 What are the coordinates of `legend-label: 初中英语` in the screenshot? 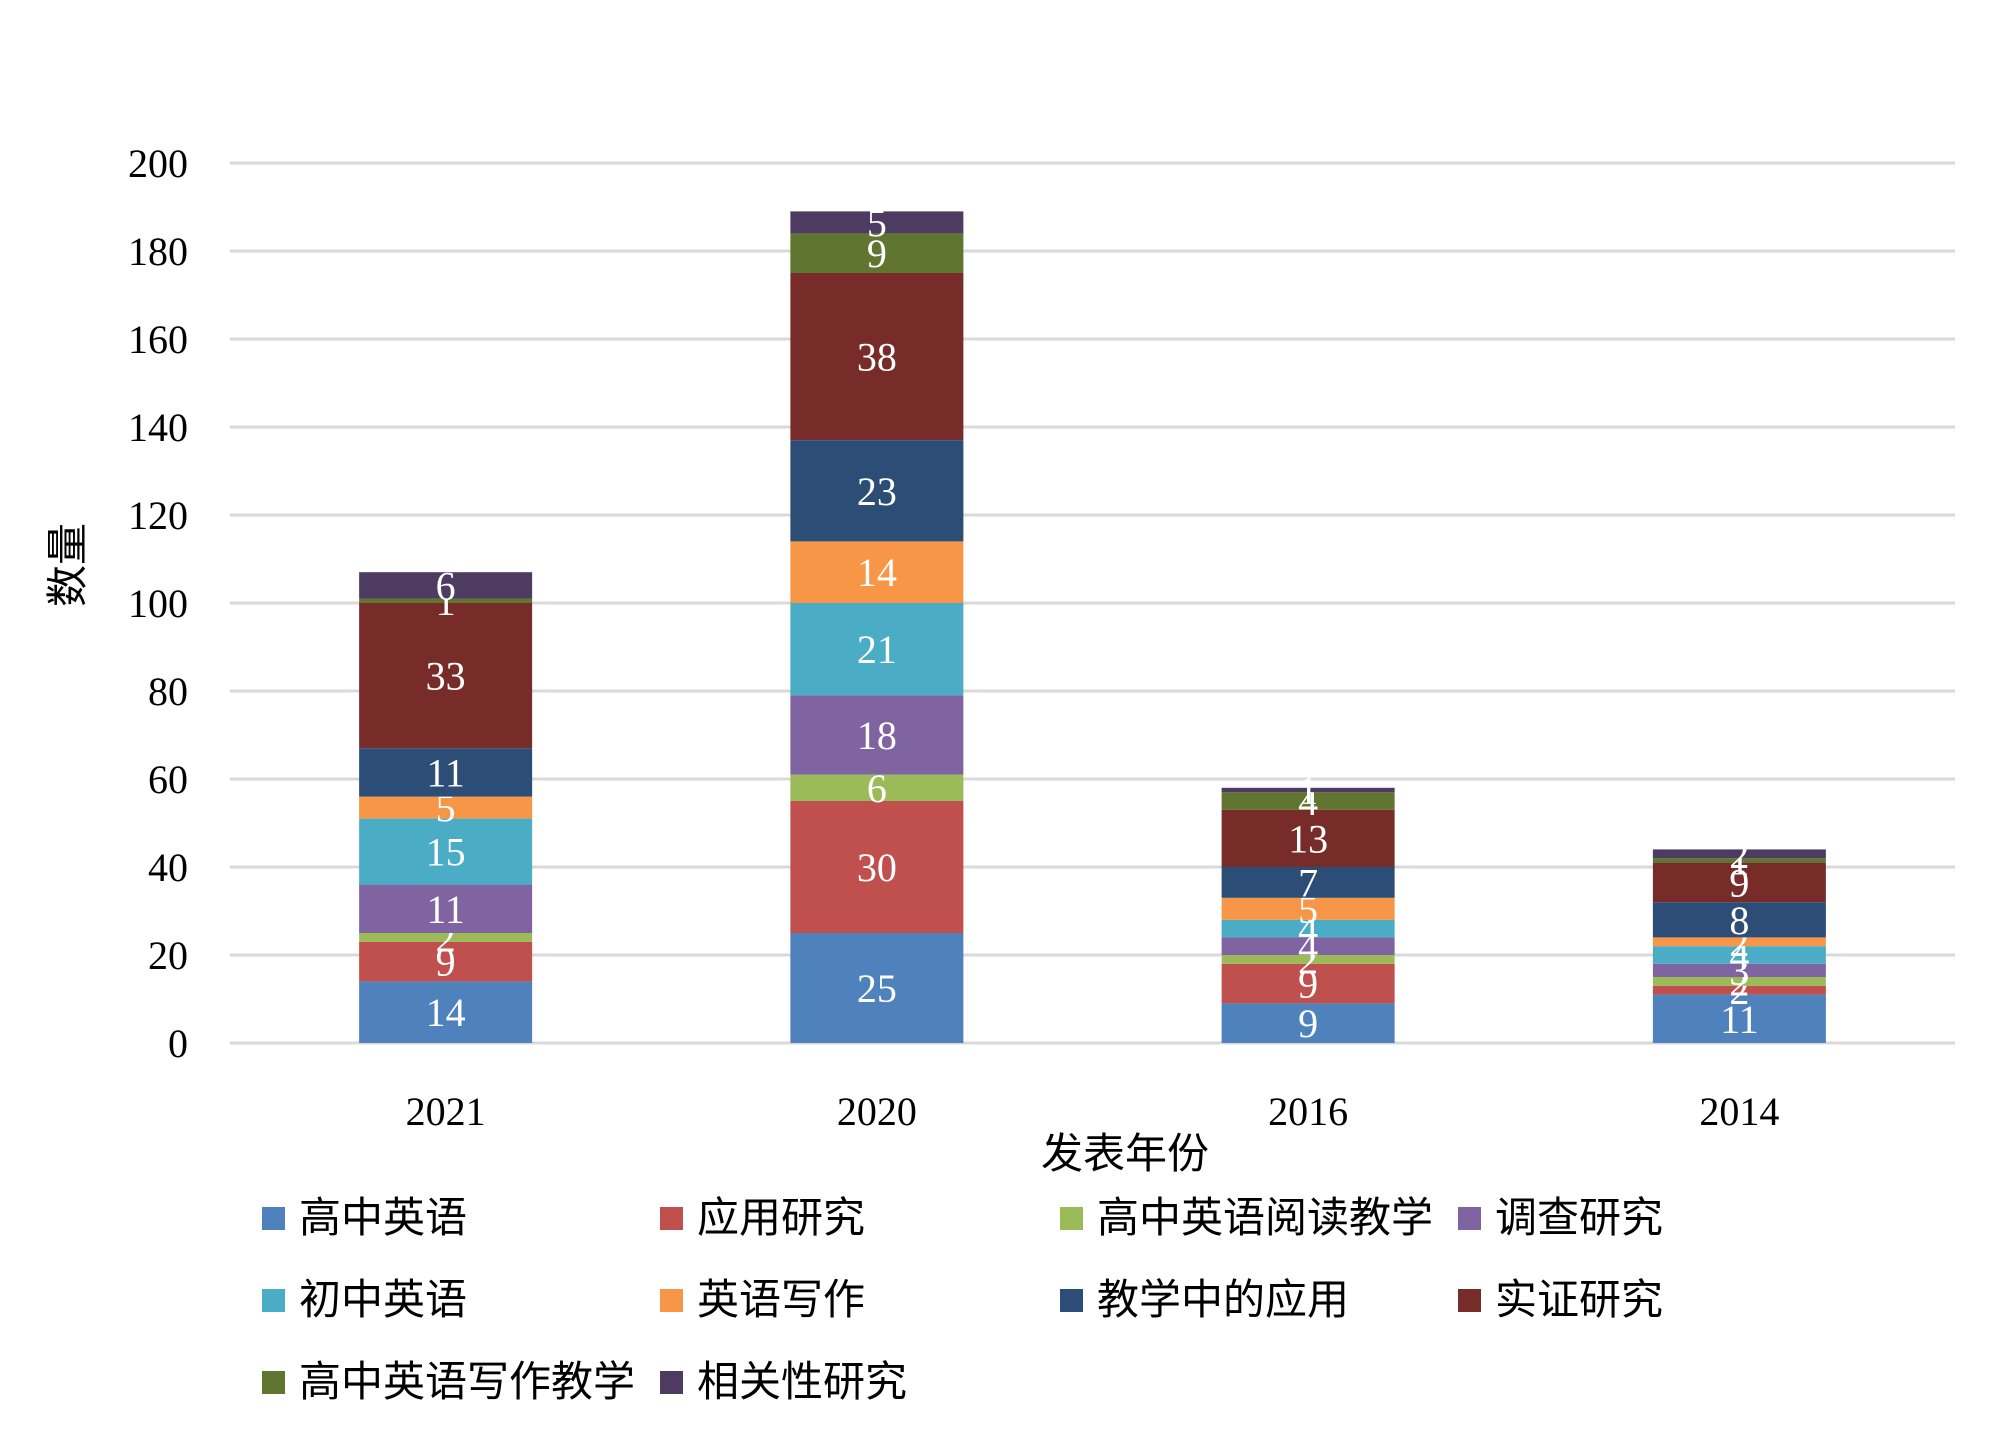 It's located at (383, 1299).